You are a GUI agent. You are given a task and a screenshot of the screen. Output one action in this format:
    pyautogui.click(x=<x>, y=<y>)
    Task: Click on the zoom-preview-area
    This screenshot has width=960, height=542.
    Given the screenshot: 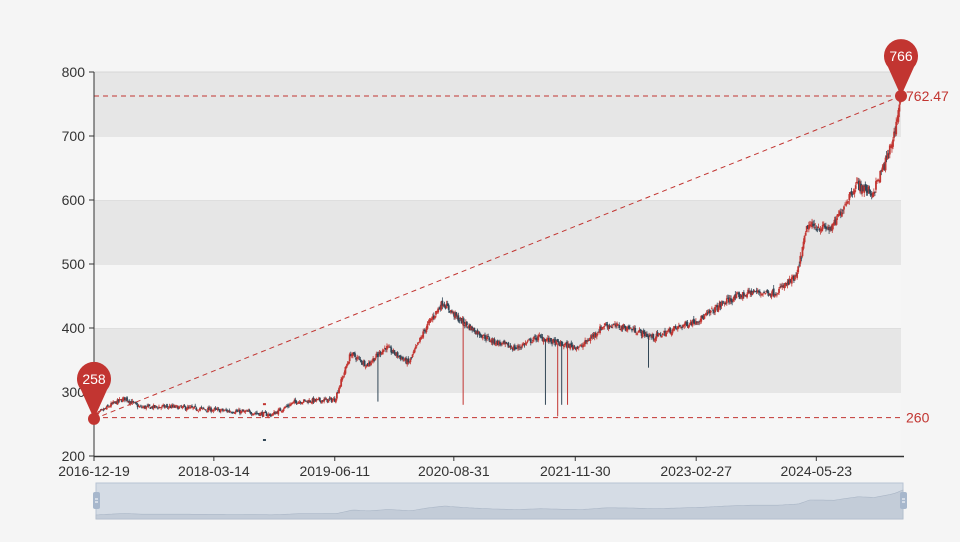 What is the action you would take?
    pyautogui.click(x=499, y=504)
    